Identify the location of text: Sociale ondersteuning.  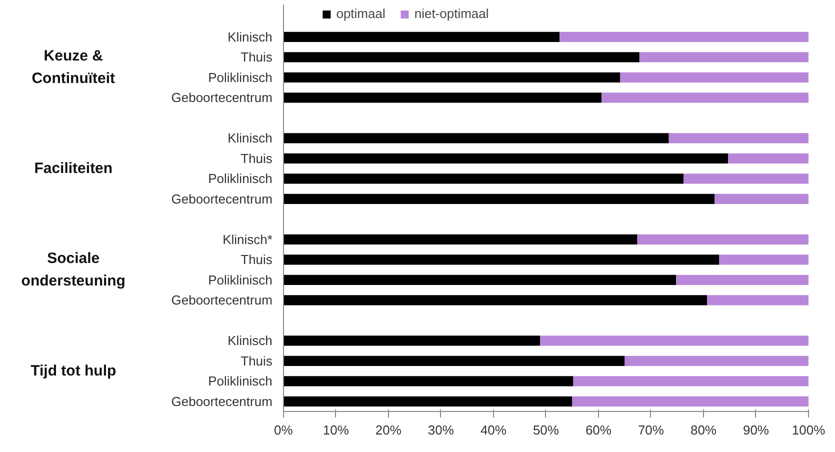
(73, 270).